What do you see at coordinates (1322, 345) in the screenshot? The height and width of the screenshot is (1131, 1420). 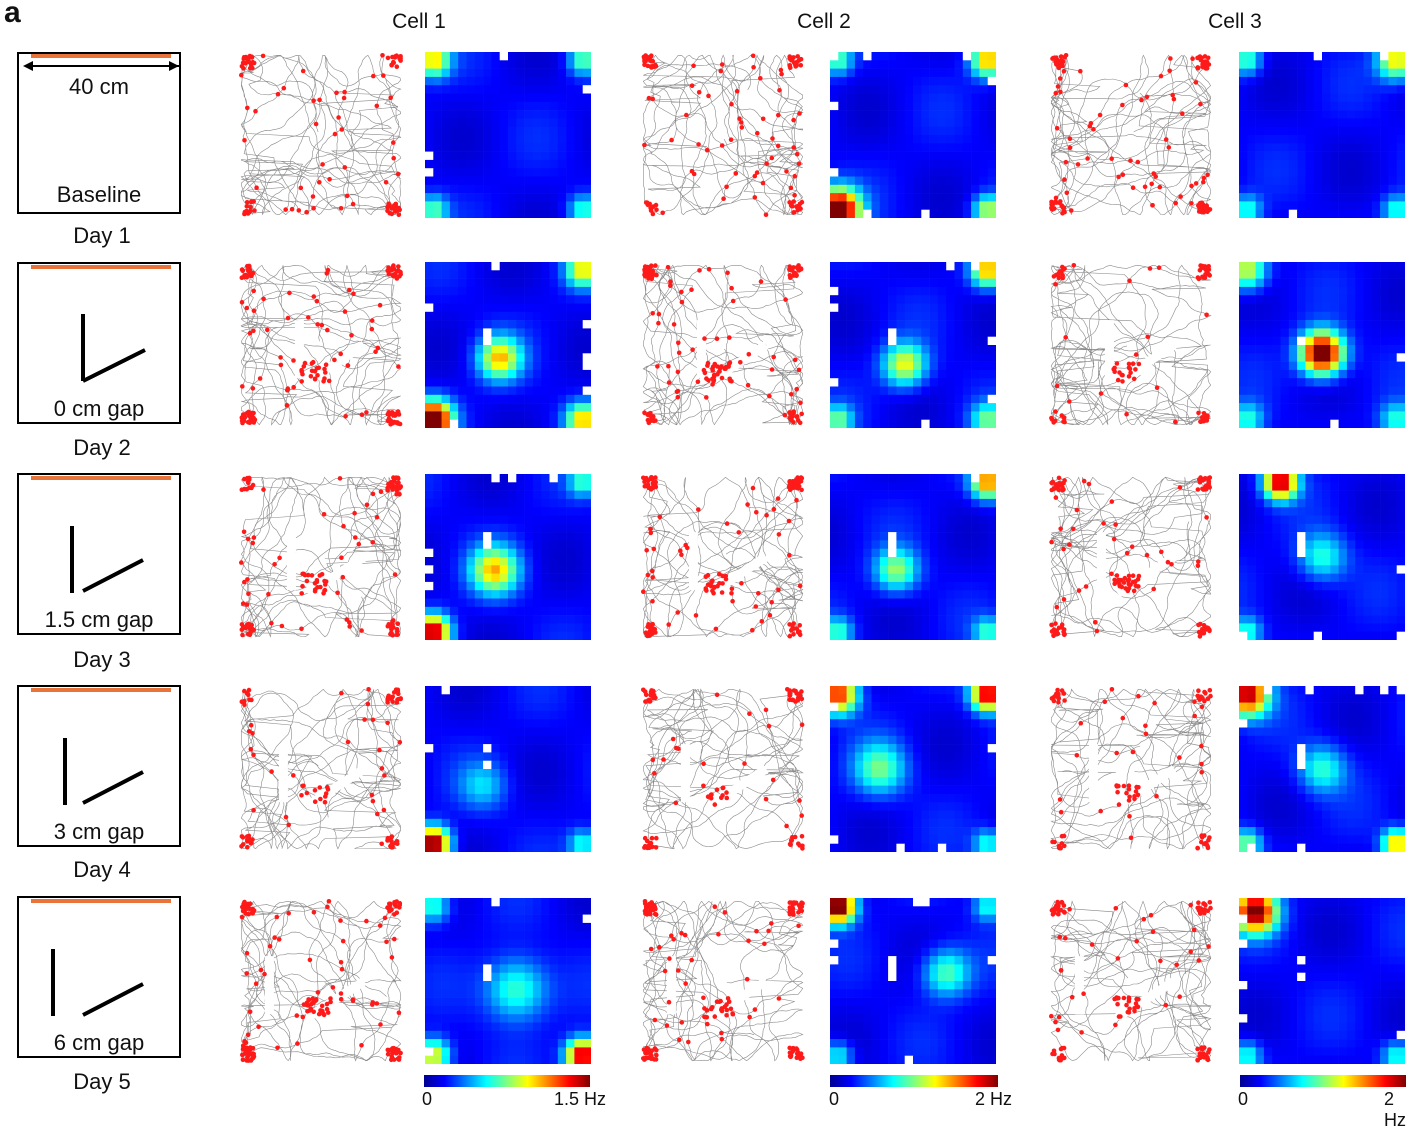 I see `rate-map-day2-cell3` at bounding box center [1322, 345].